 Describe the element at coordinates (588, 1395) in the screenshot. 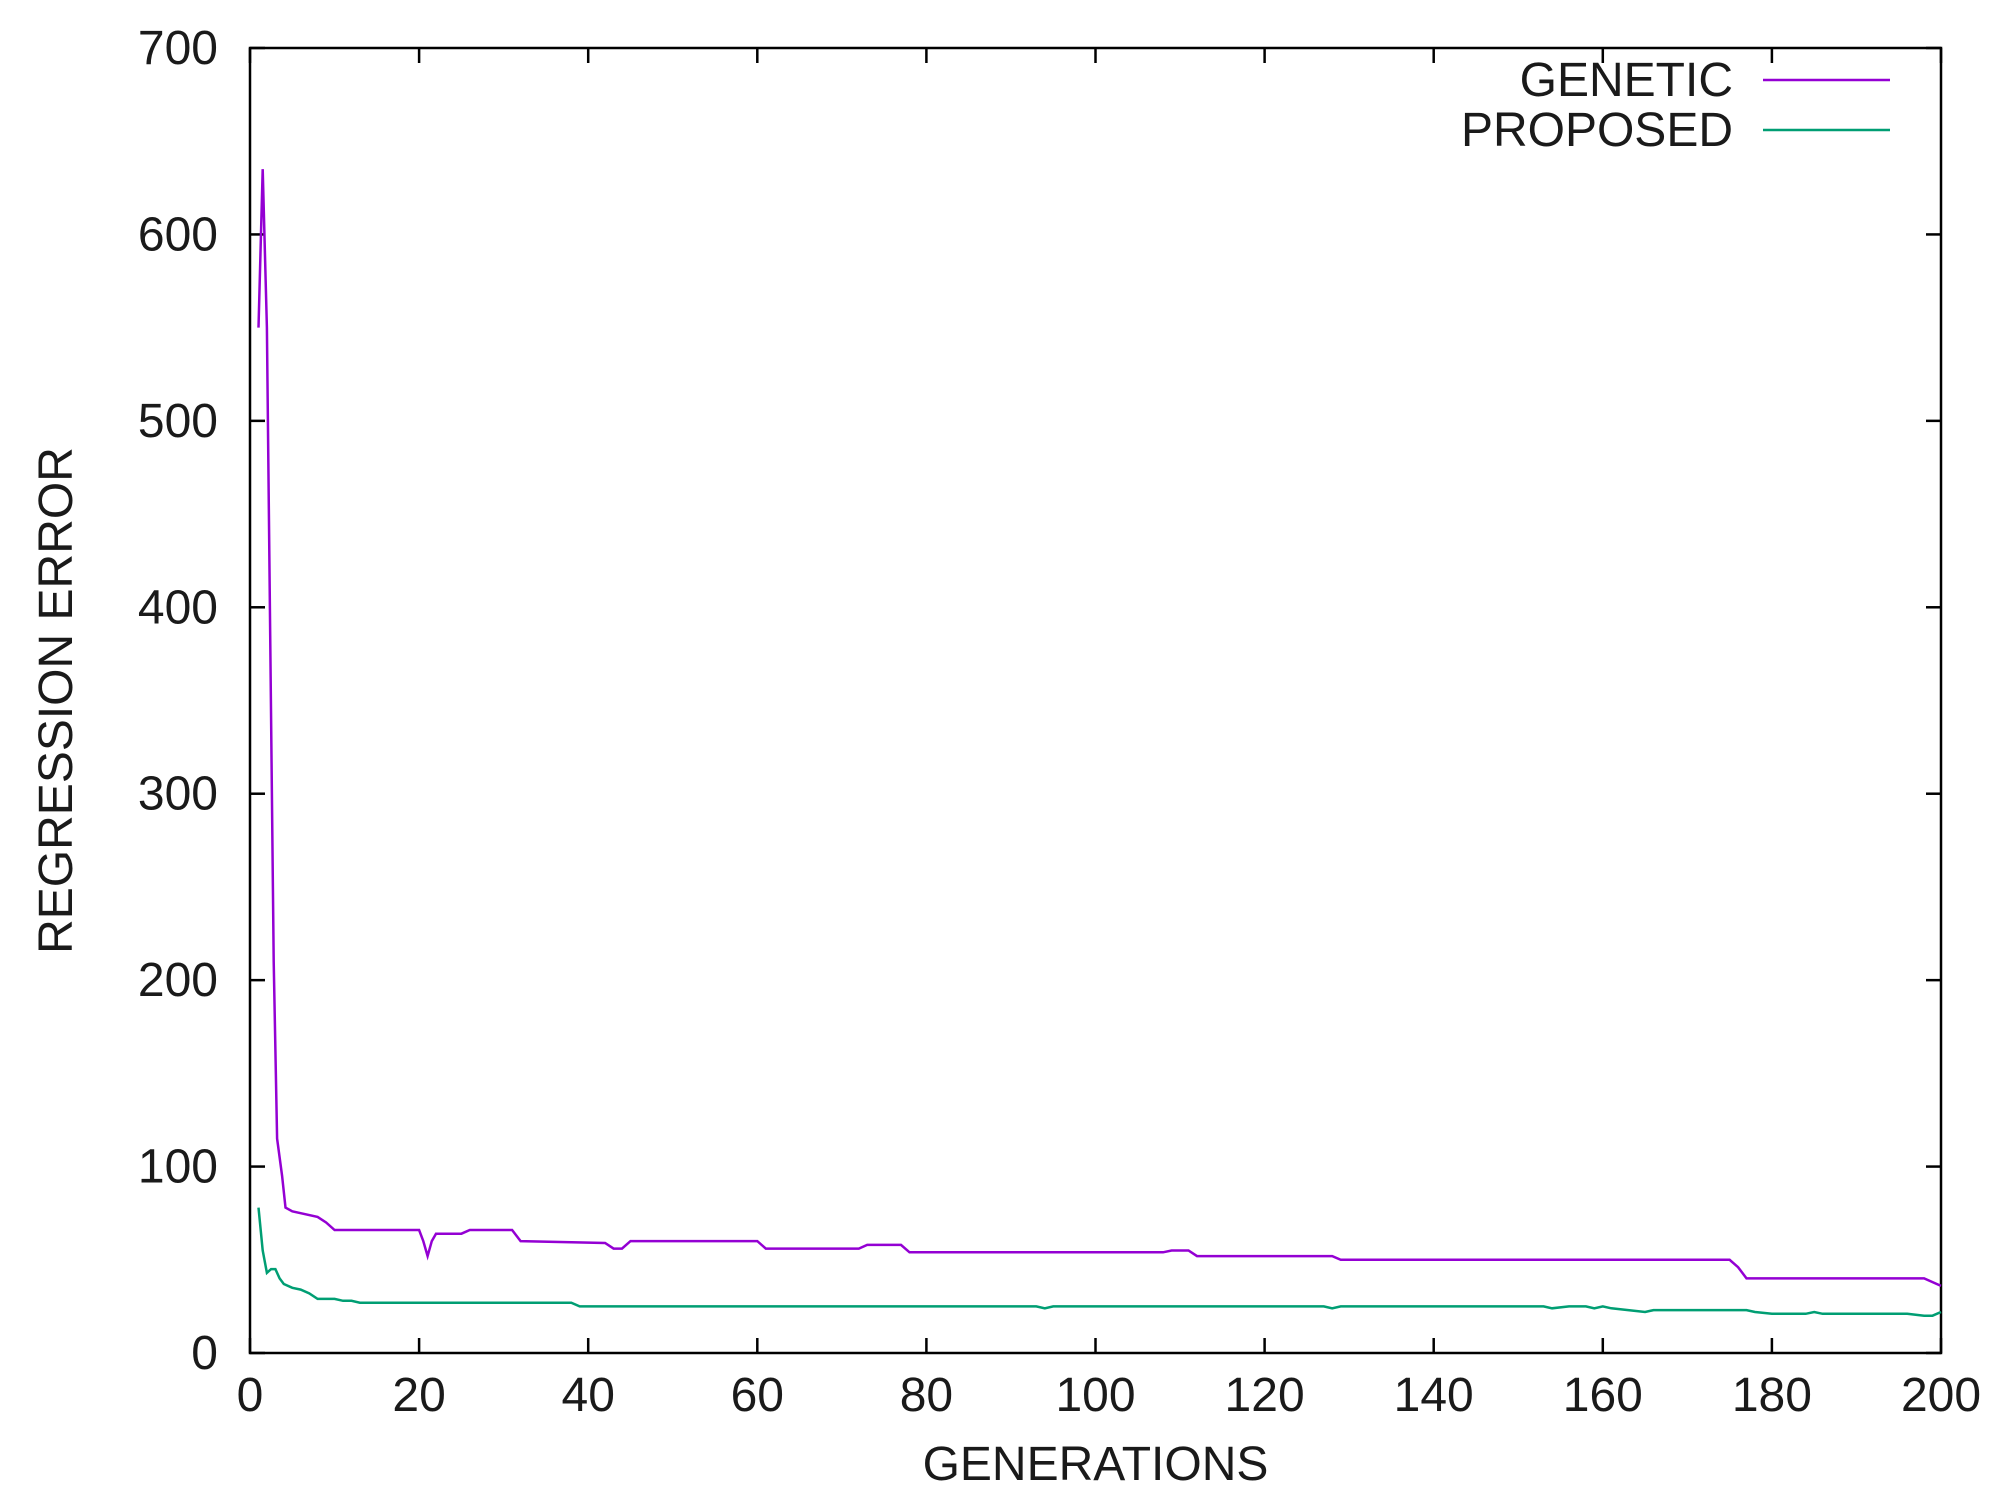

I see `x-tick-label: 40` at that location.